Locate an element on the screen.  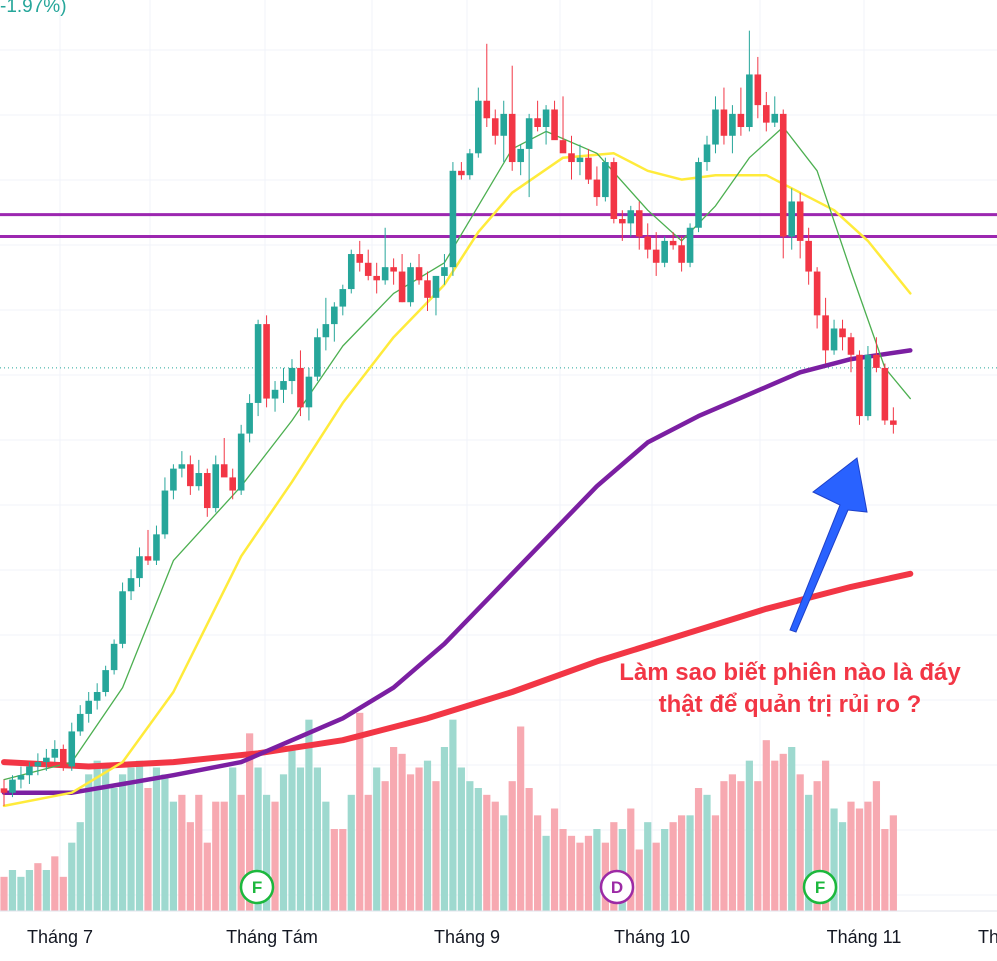
x-tick-label: Tháng 9 is located at coordinates (467, 937).